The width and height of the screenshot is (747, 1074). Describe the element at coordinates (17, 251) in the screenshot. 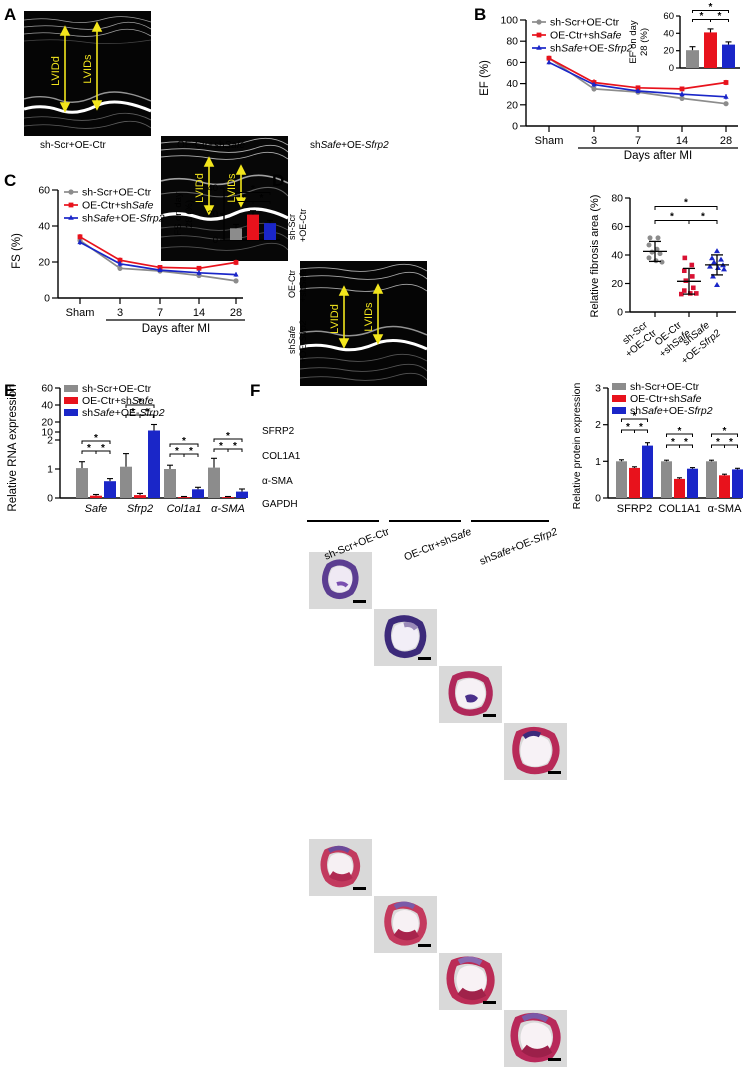

I see `panel-c-ylabel: FS (%)` at that location.